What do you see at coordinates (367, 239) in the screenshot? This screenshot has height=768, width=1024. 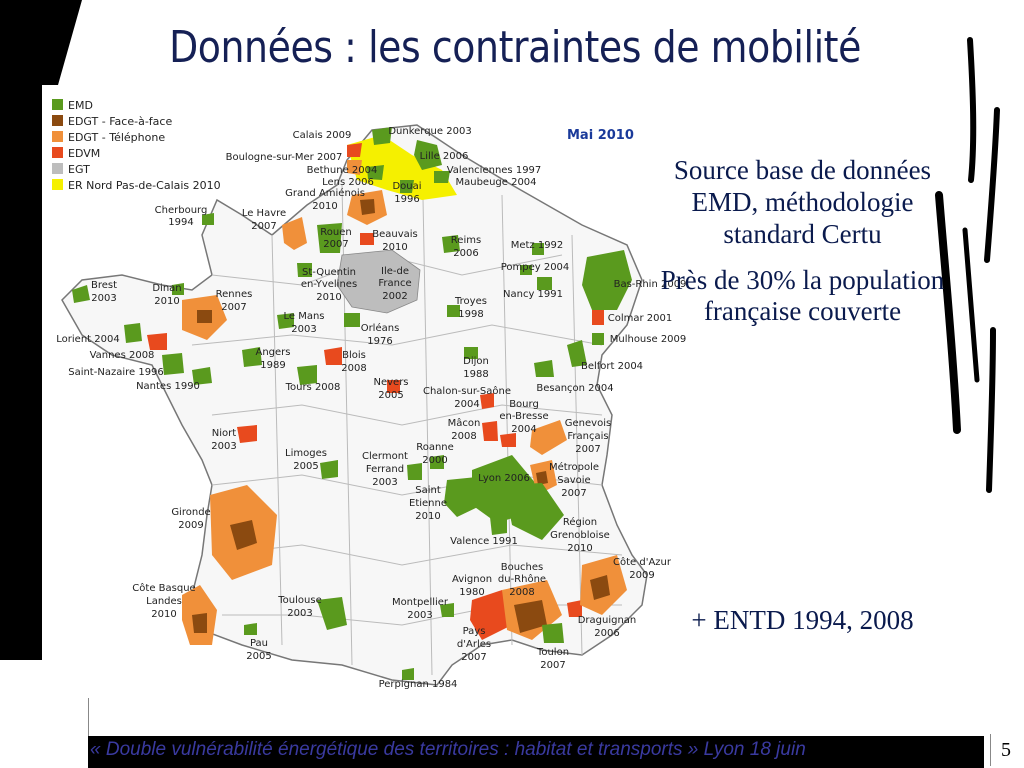 I see `area-beauvais` at bounding box center [367, 239].